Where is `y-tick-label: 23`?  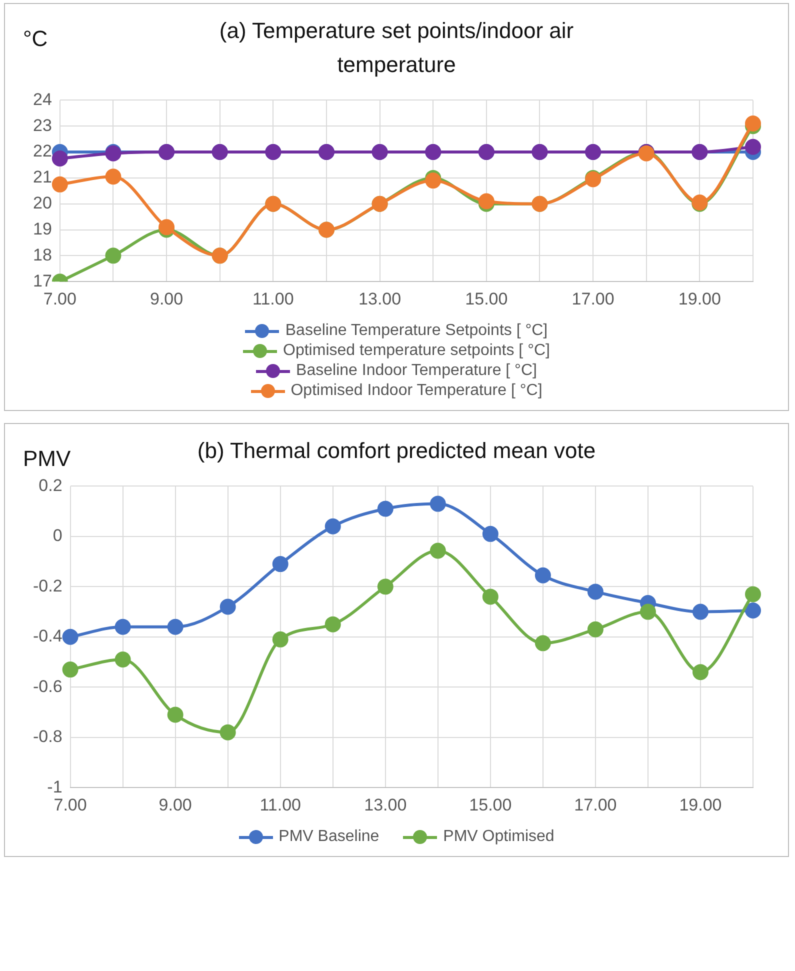
y-tick-label: 23 is located at coordinates (42, 125).